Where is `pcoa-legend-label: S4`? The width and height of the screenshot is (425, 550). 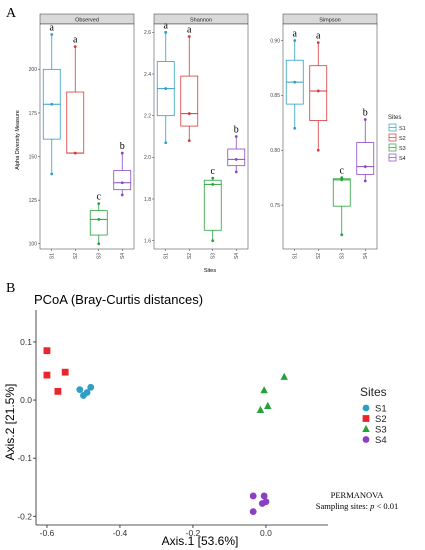
pcoa-legend-label: S4 is located at coordinates (381, 440).